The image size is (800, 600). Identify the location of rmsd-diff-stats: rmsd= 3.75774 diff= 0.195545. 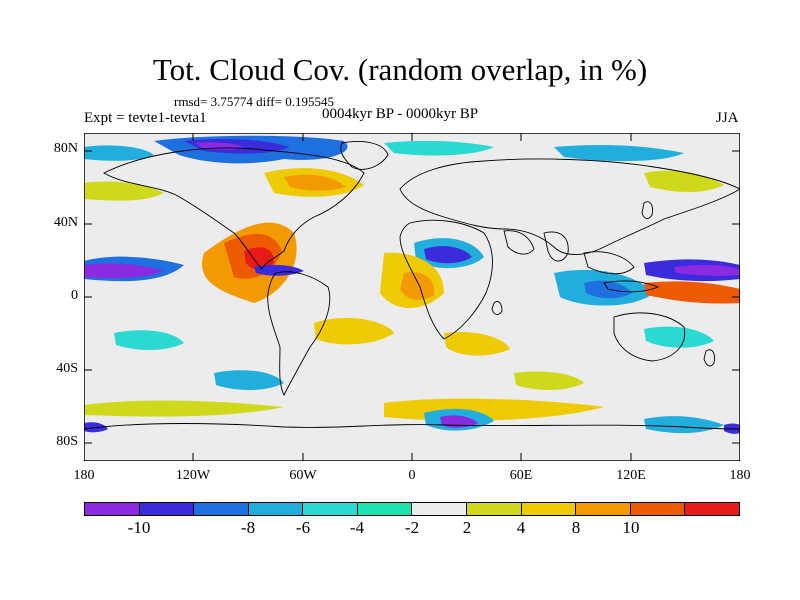
(254, 101).